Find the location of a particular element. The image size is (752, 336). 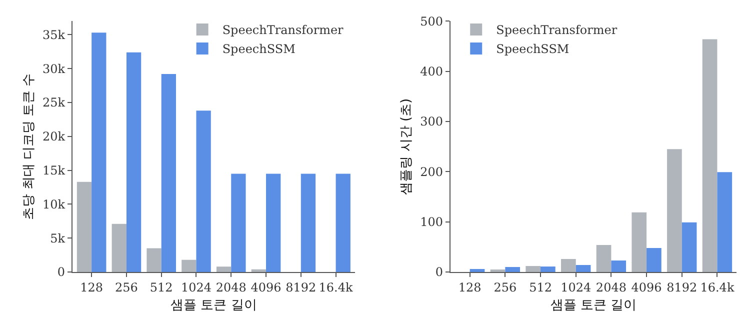

y-axis-title: 샘플링 시간 (초) is located at coordinates (406, 146).